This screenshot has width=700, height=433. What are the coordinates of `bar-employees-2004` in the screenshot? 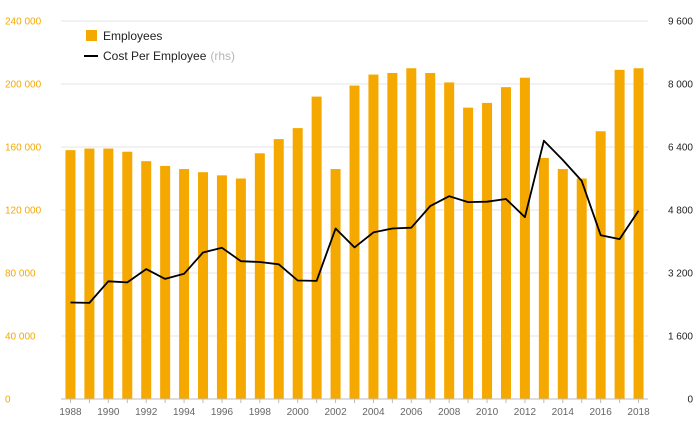 It's located at (373, 237).